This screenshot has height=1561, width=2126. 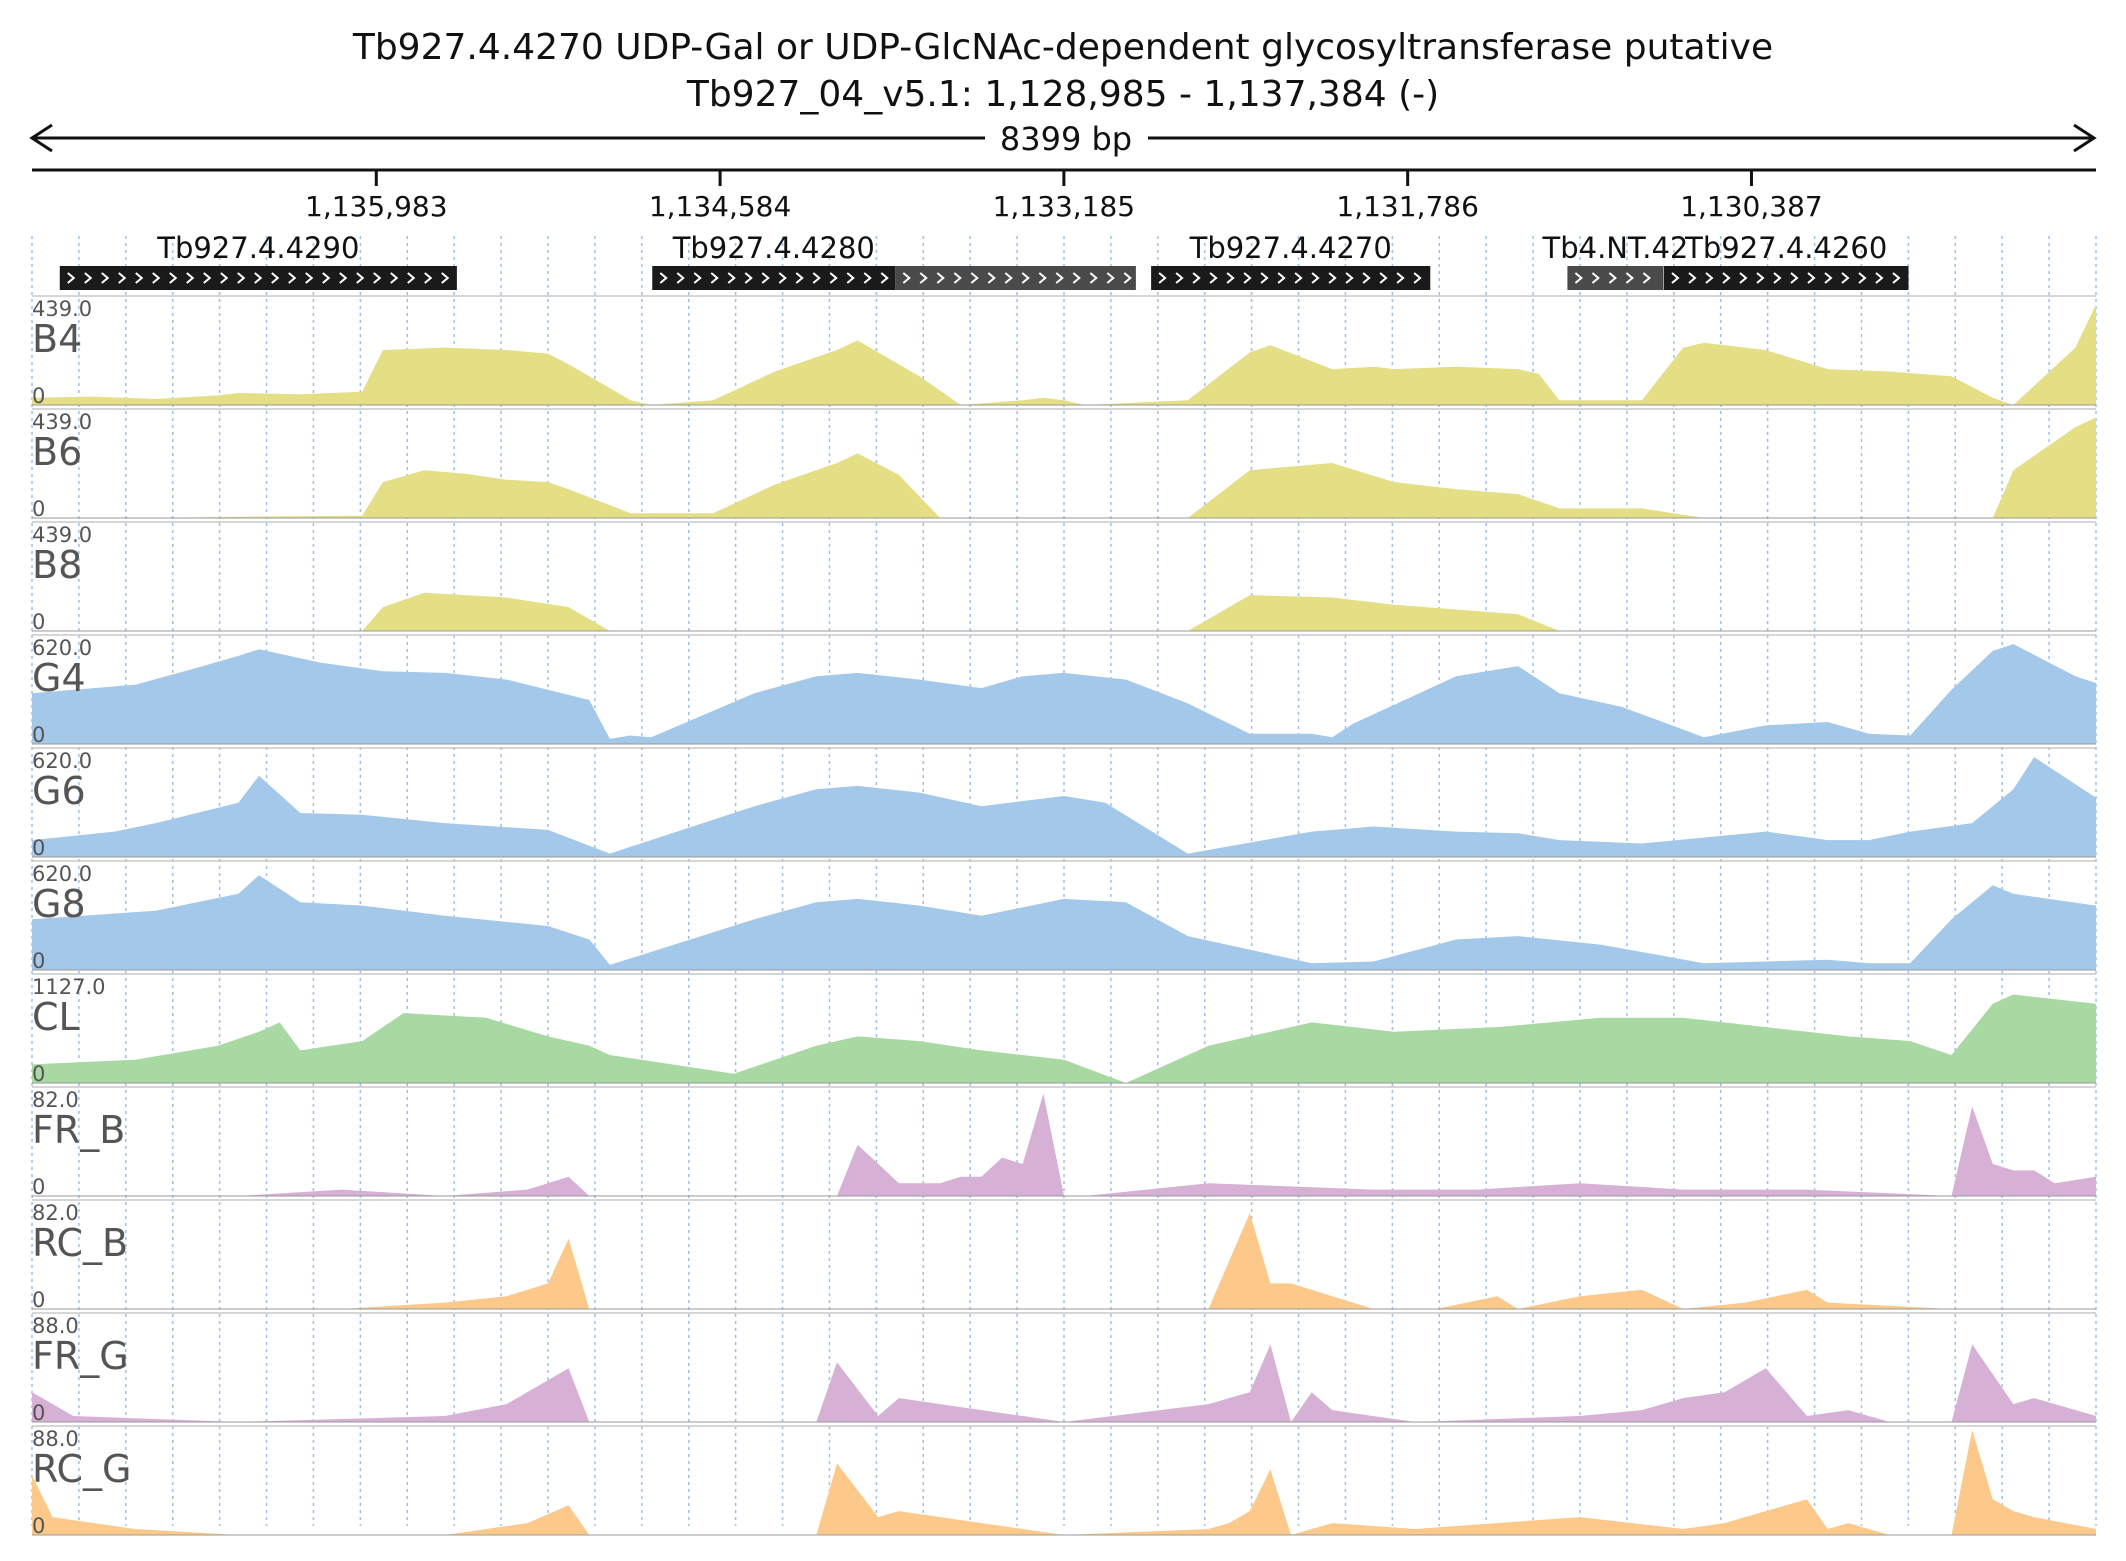 I want to click on track-b6: 439.0B6 0, so click(x=1064, y=464).